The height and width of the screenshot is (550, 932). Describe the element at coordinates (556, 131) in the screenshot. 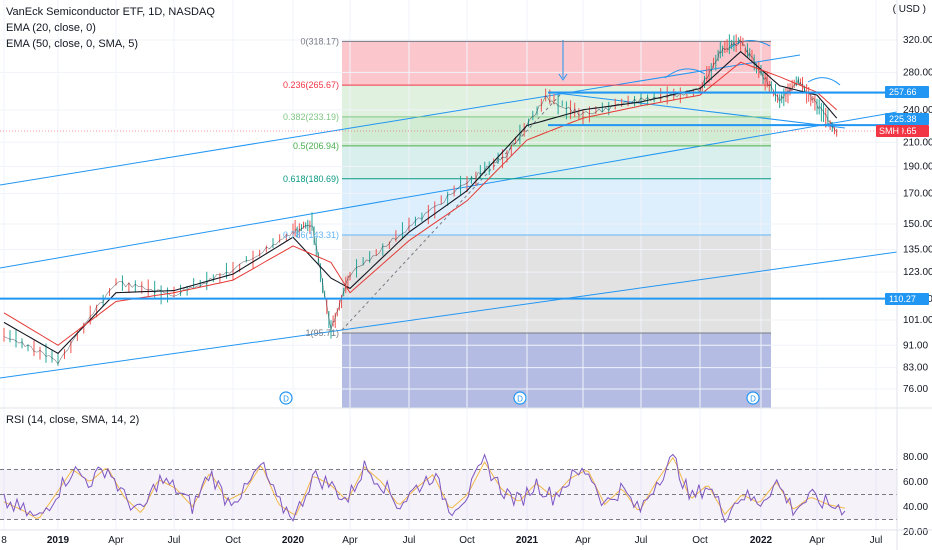

I see `fib-zone-0.382` at that location.